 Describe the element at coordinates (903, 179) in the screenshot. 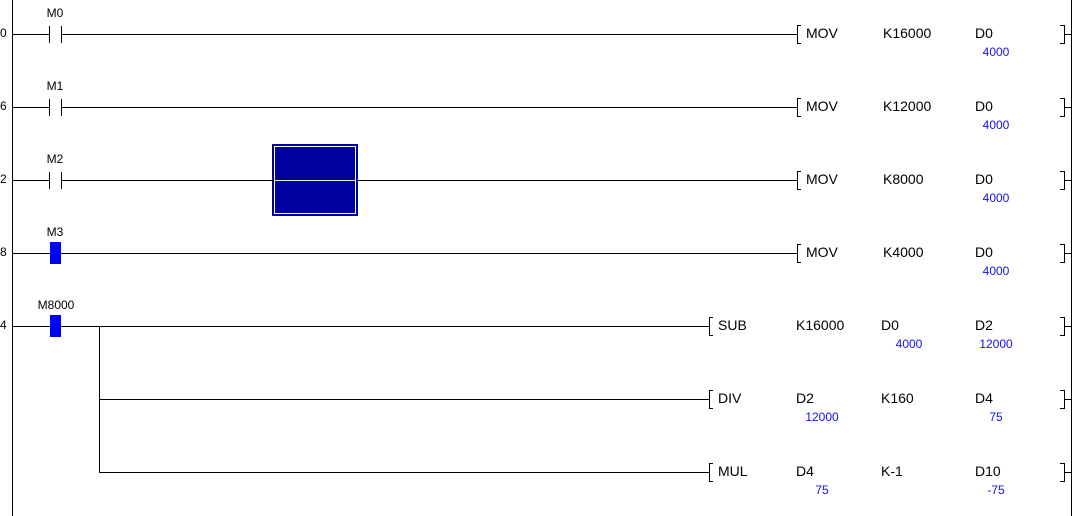

I see `instruction-operand: K8000` at that location.